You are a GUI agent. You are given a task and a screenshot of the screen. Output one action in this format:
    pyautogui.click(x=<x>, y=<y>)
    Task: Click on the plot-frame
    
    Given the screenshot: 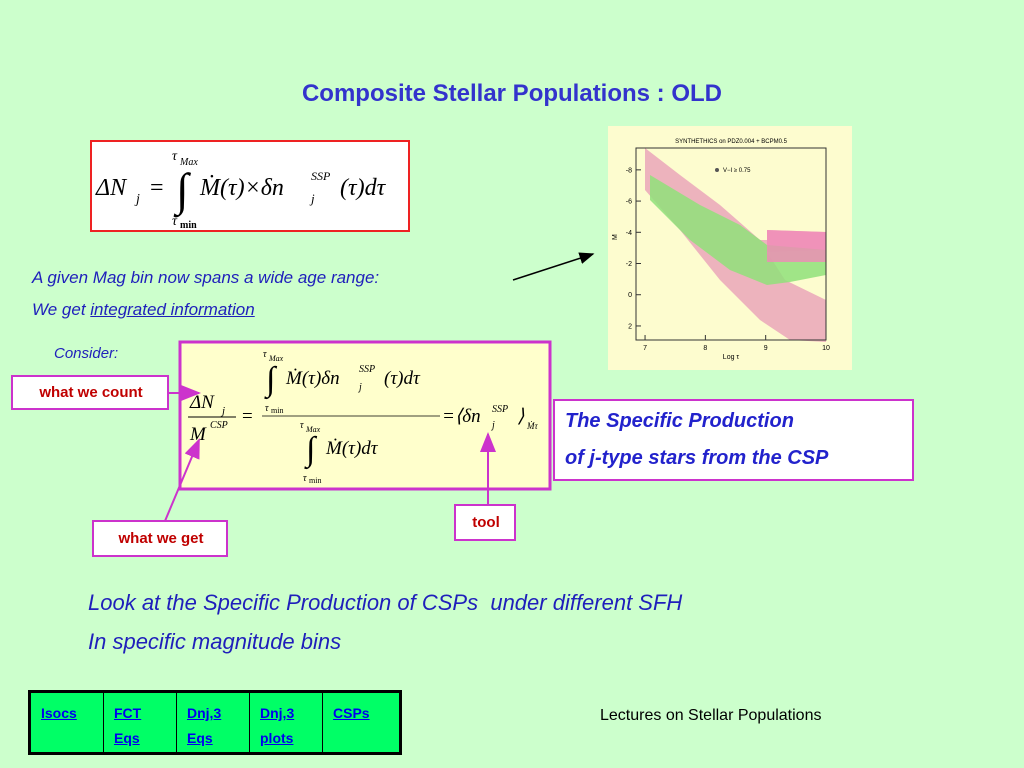 What is the action you would take?
    pyautogui.click(x=731, y=244)
    